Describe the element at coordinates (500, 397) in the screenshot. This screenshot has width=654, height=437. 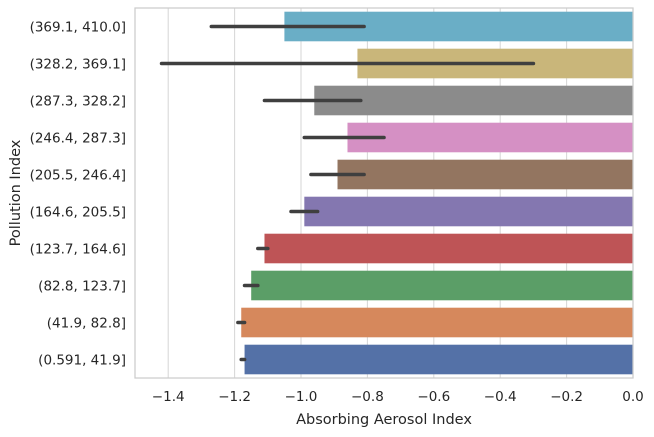
I see `x-tick-label: −0.4` at that location.